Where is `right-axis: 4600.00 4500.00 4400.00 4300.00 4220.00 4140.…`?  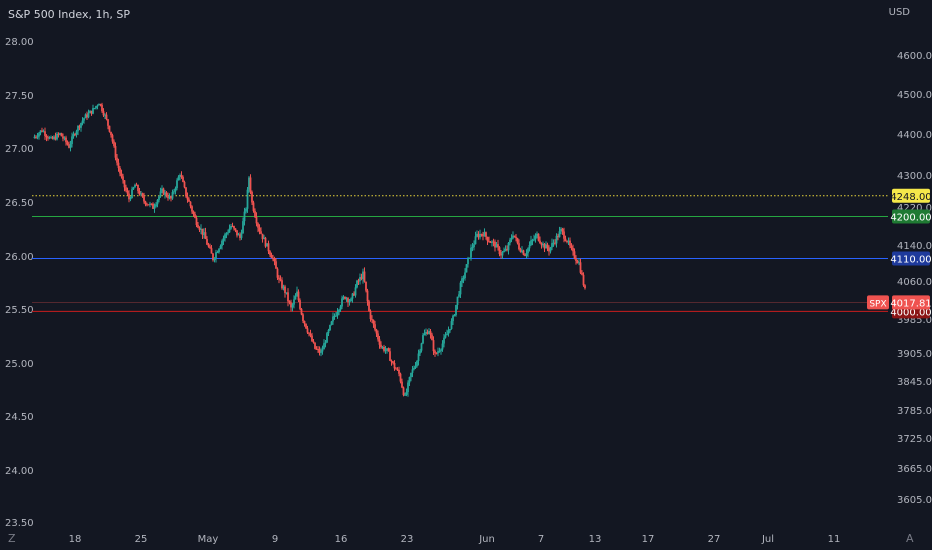
right-axis: 4600.00 4500.00 4400.00 4300.00 4220.00 4140.… is located at coordinates (914, 278).